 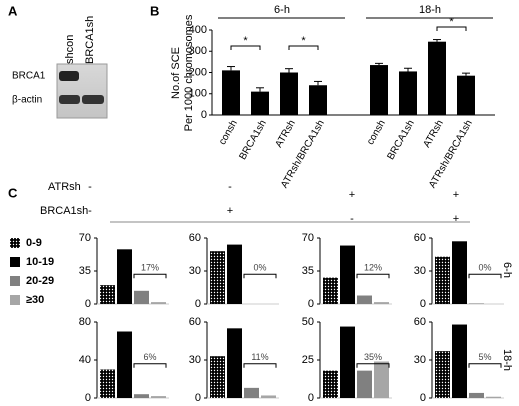 What do you see at coordinates (373, 268) in the screenshot?
I see `annotation: 12%` at bounding box center [373, 268].